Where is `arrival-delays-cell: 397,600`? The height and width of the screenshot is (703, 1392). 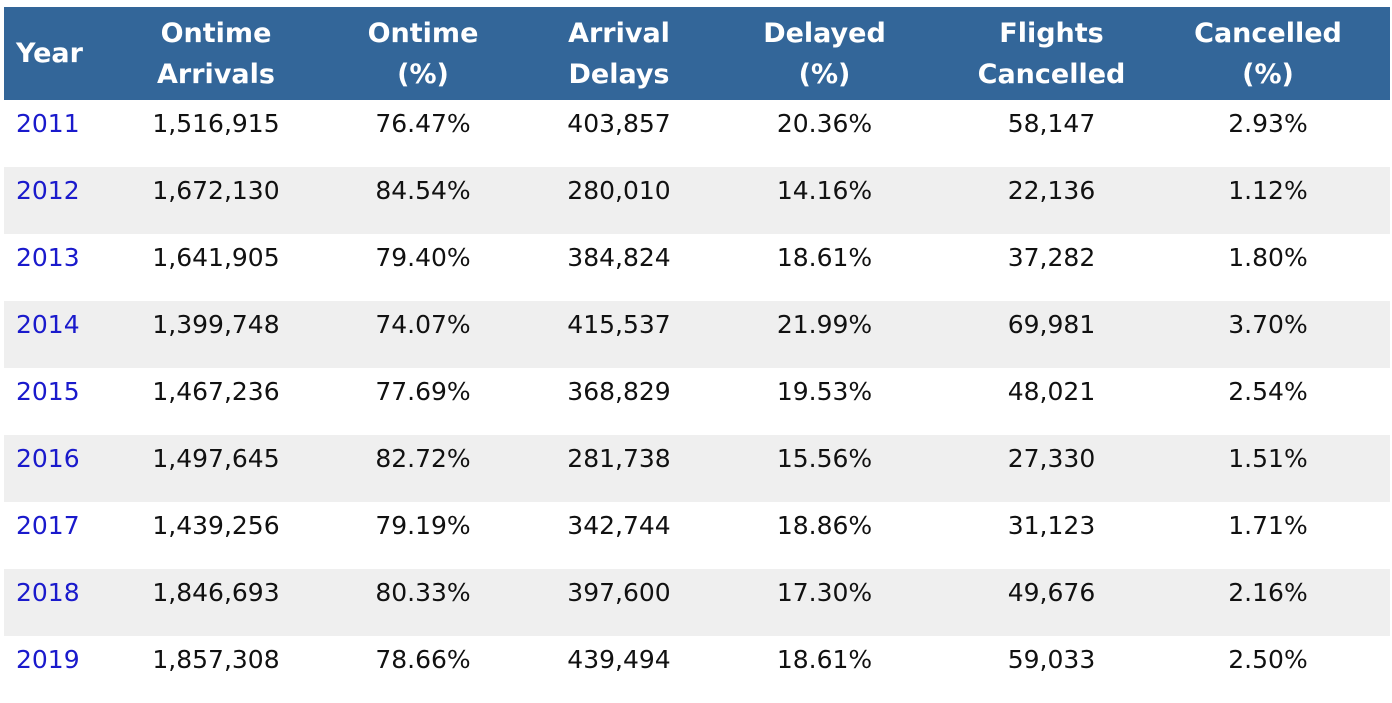
arrival-delays-cell: 397,600 is located at coordinates (619, 592).